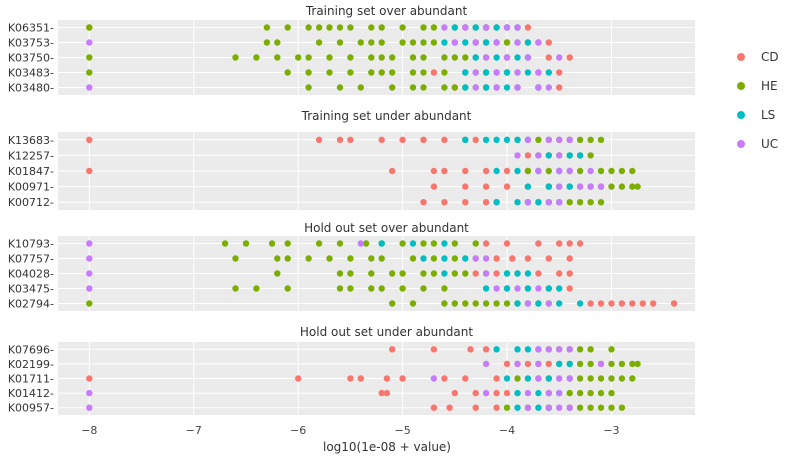 The width and height of the screenshot is (796, 457). Describe the element at coordinates (31, 28) in the screenshot. I see `y-tick-label: K06351-` at that location.